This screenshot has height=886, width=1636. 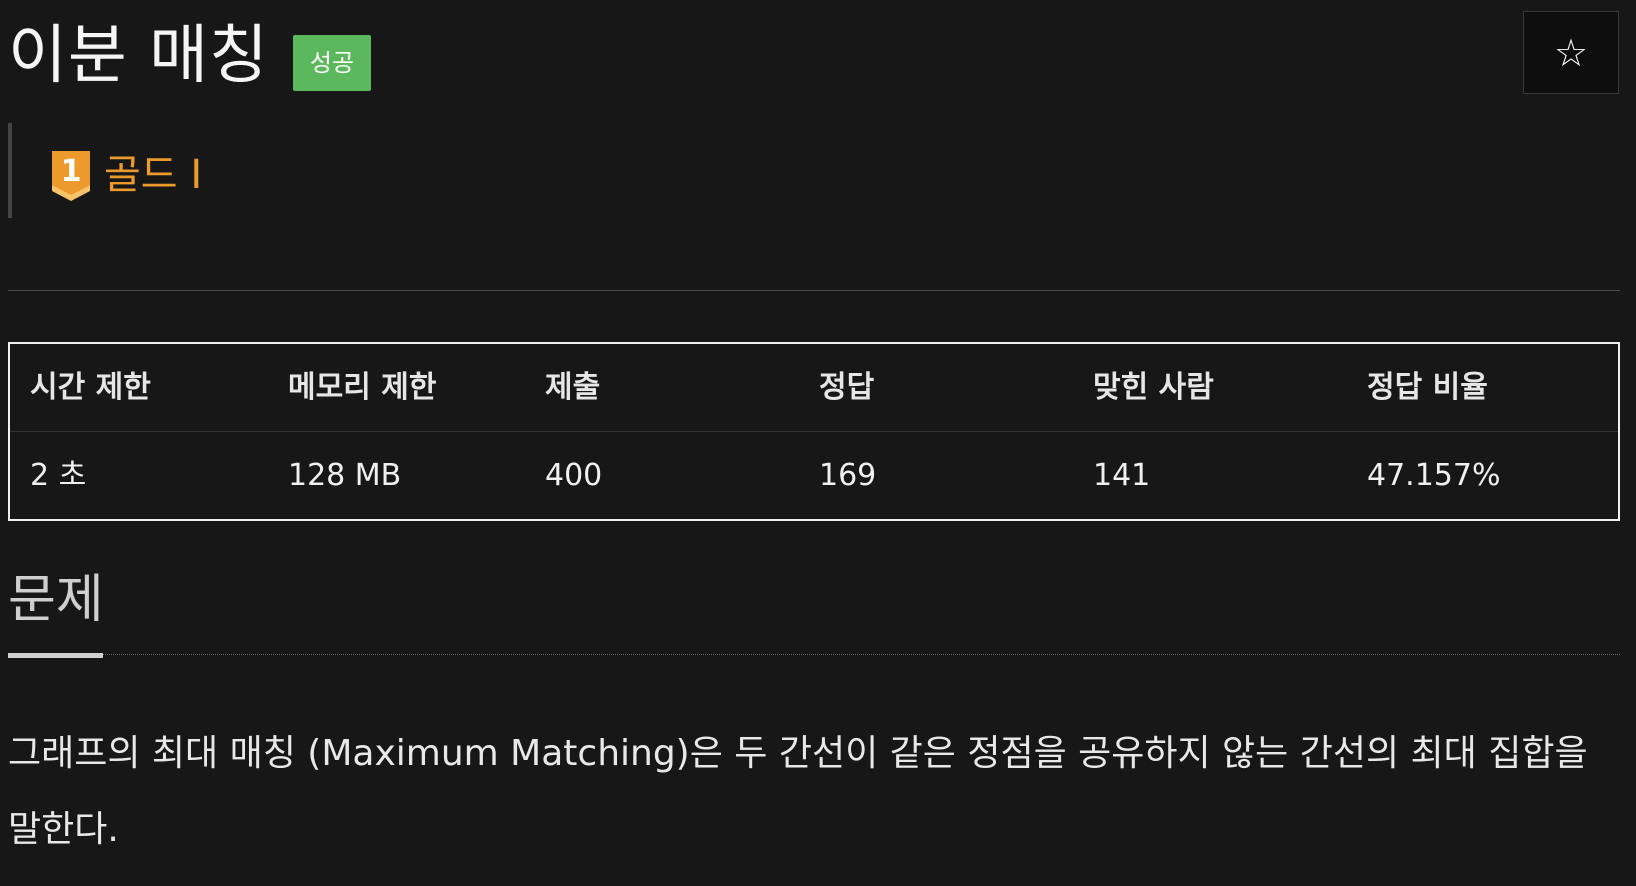 I want to click on favorite-star-button: ☆, so click(x=1571, y=52).